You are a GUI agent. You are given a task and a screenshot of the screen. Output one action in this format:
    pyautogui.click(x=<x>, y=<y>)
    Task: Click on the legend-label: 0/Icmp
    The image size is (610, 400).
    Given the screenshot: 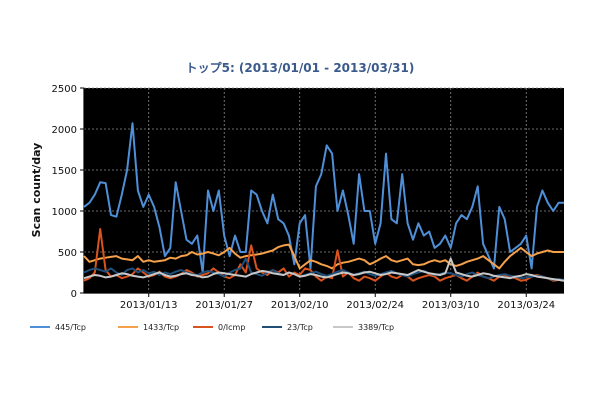 What is the action you would take?
    pyautogui.click(x=231, y=327)
    